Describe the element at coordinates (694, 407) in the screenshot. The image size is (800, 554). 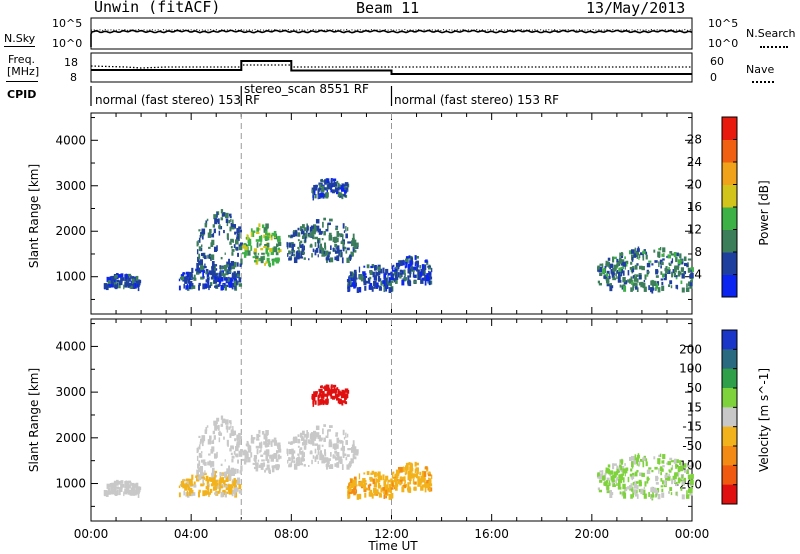
I see `velocity-colorbar-tick-label: 15` at that location.